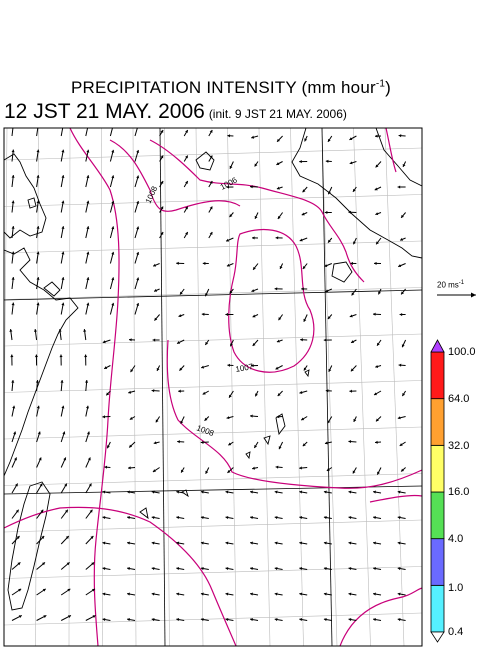  Describe the element at coordinates (245, 368) in the screenshot. I see `isobar-label: 1007` at that location.